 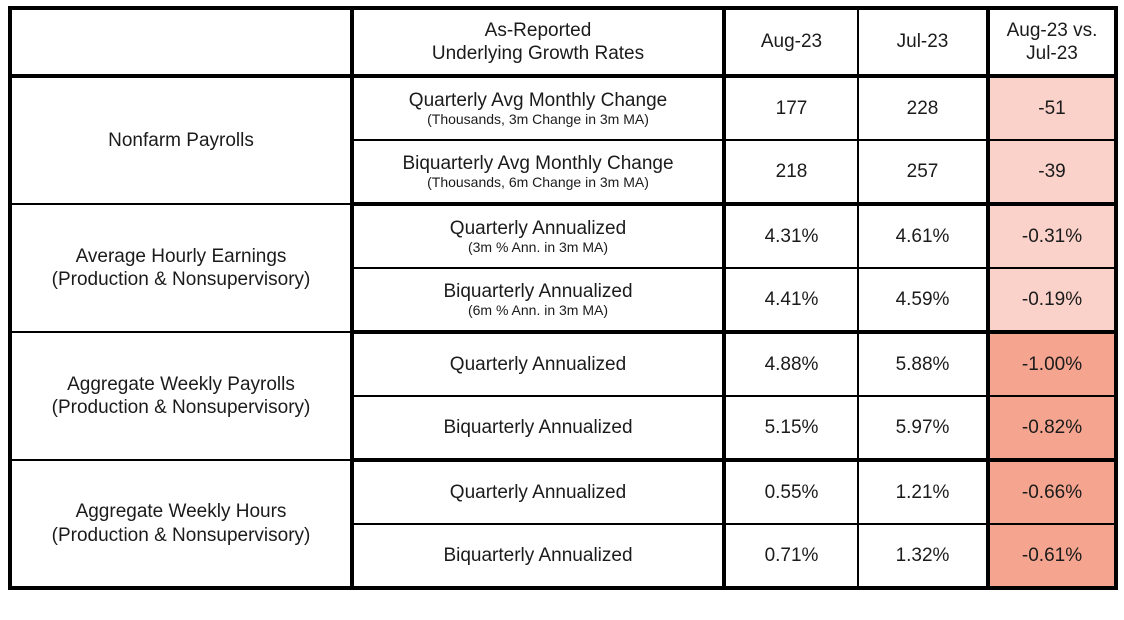 What do you see at coordinates (791, 428) in the screenshot?
I see `cell-aug23-value: 5.15%` at bounding box center [791, 428].